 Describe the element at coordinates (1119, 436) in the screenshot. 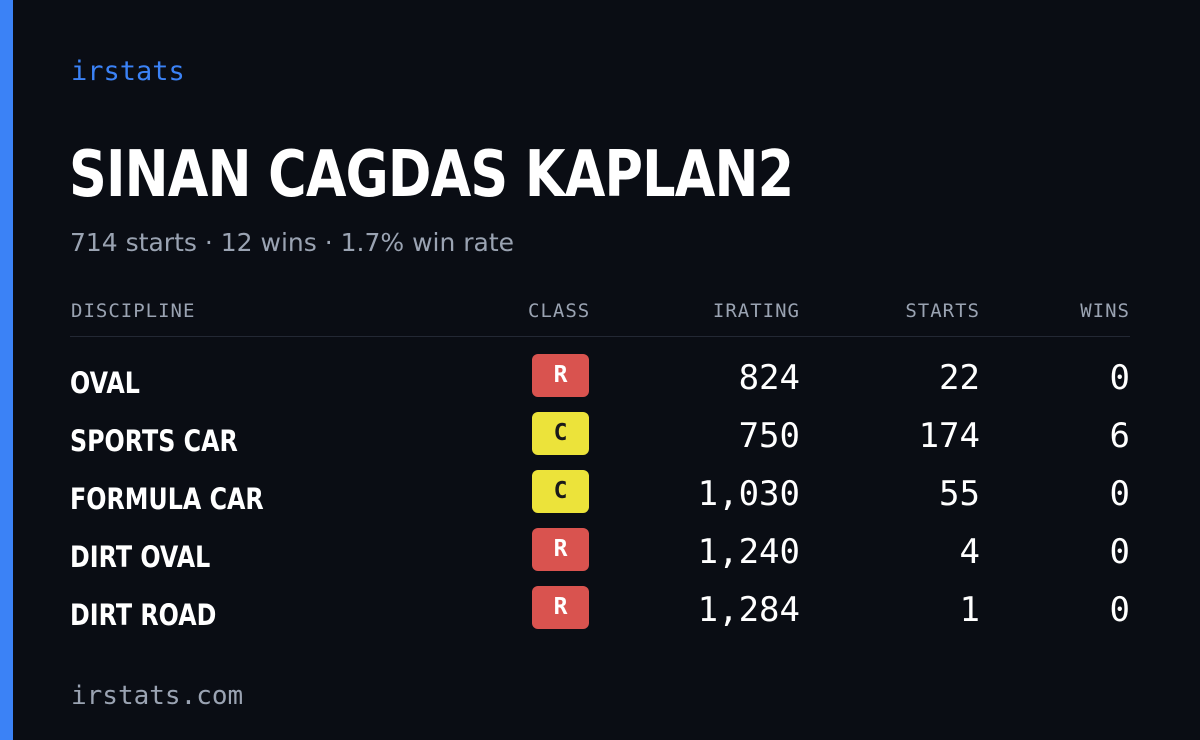

I see `wins-value: 6` at that location.